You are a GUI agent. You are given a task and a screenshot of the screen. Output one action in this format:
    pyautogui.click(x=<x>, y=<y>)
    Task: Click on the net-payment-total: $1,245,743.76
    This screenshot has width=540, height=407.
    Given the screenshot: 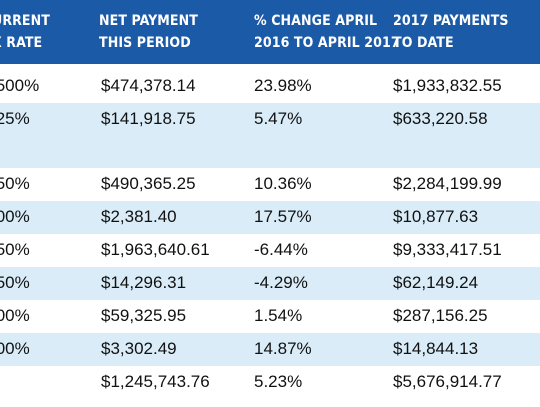 What is the action you would take?
    pyautogui.click(x=155, y=381)
    